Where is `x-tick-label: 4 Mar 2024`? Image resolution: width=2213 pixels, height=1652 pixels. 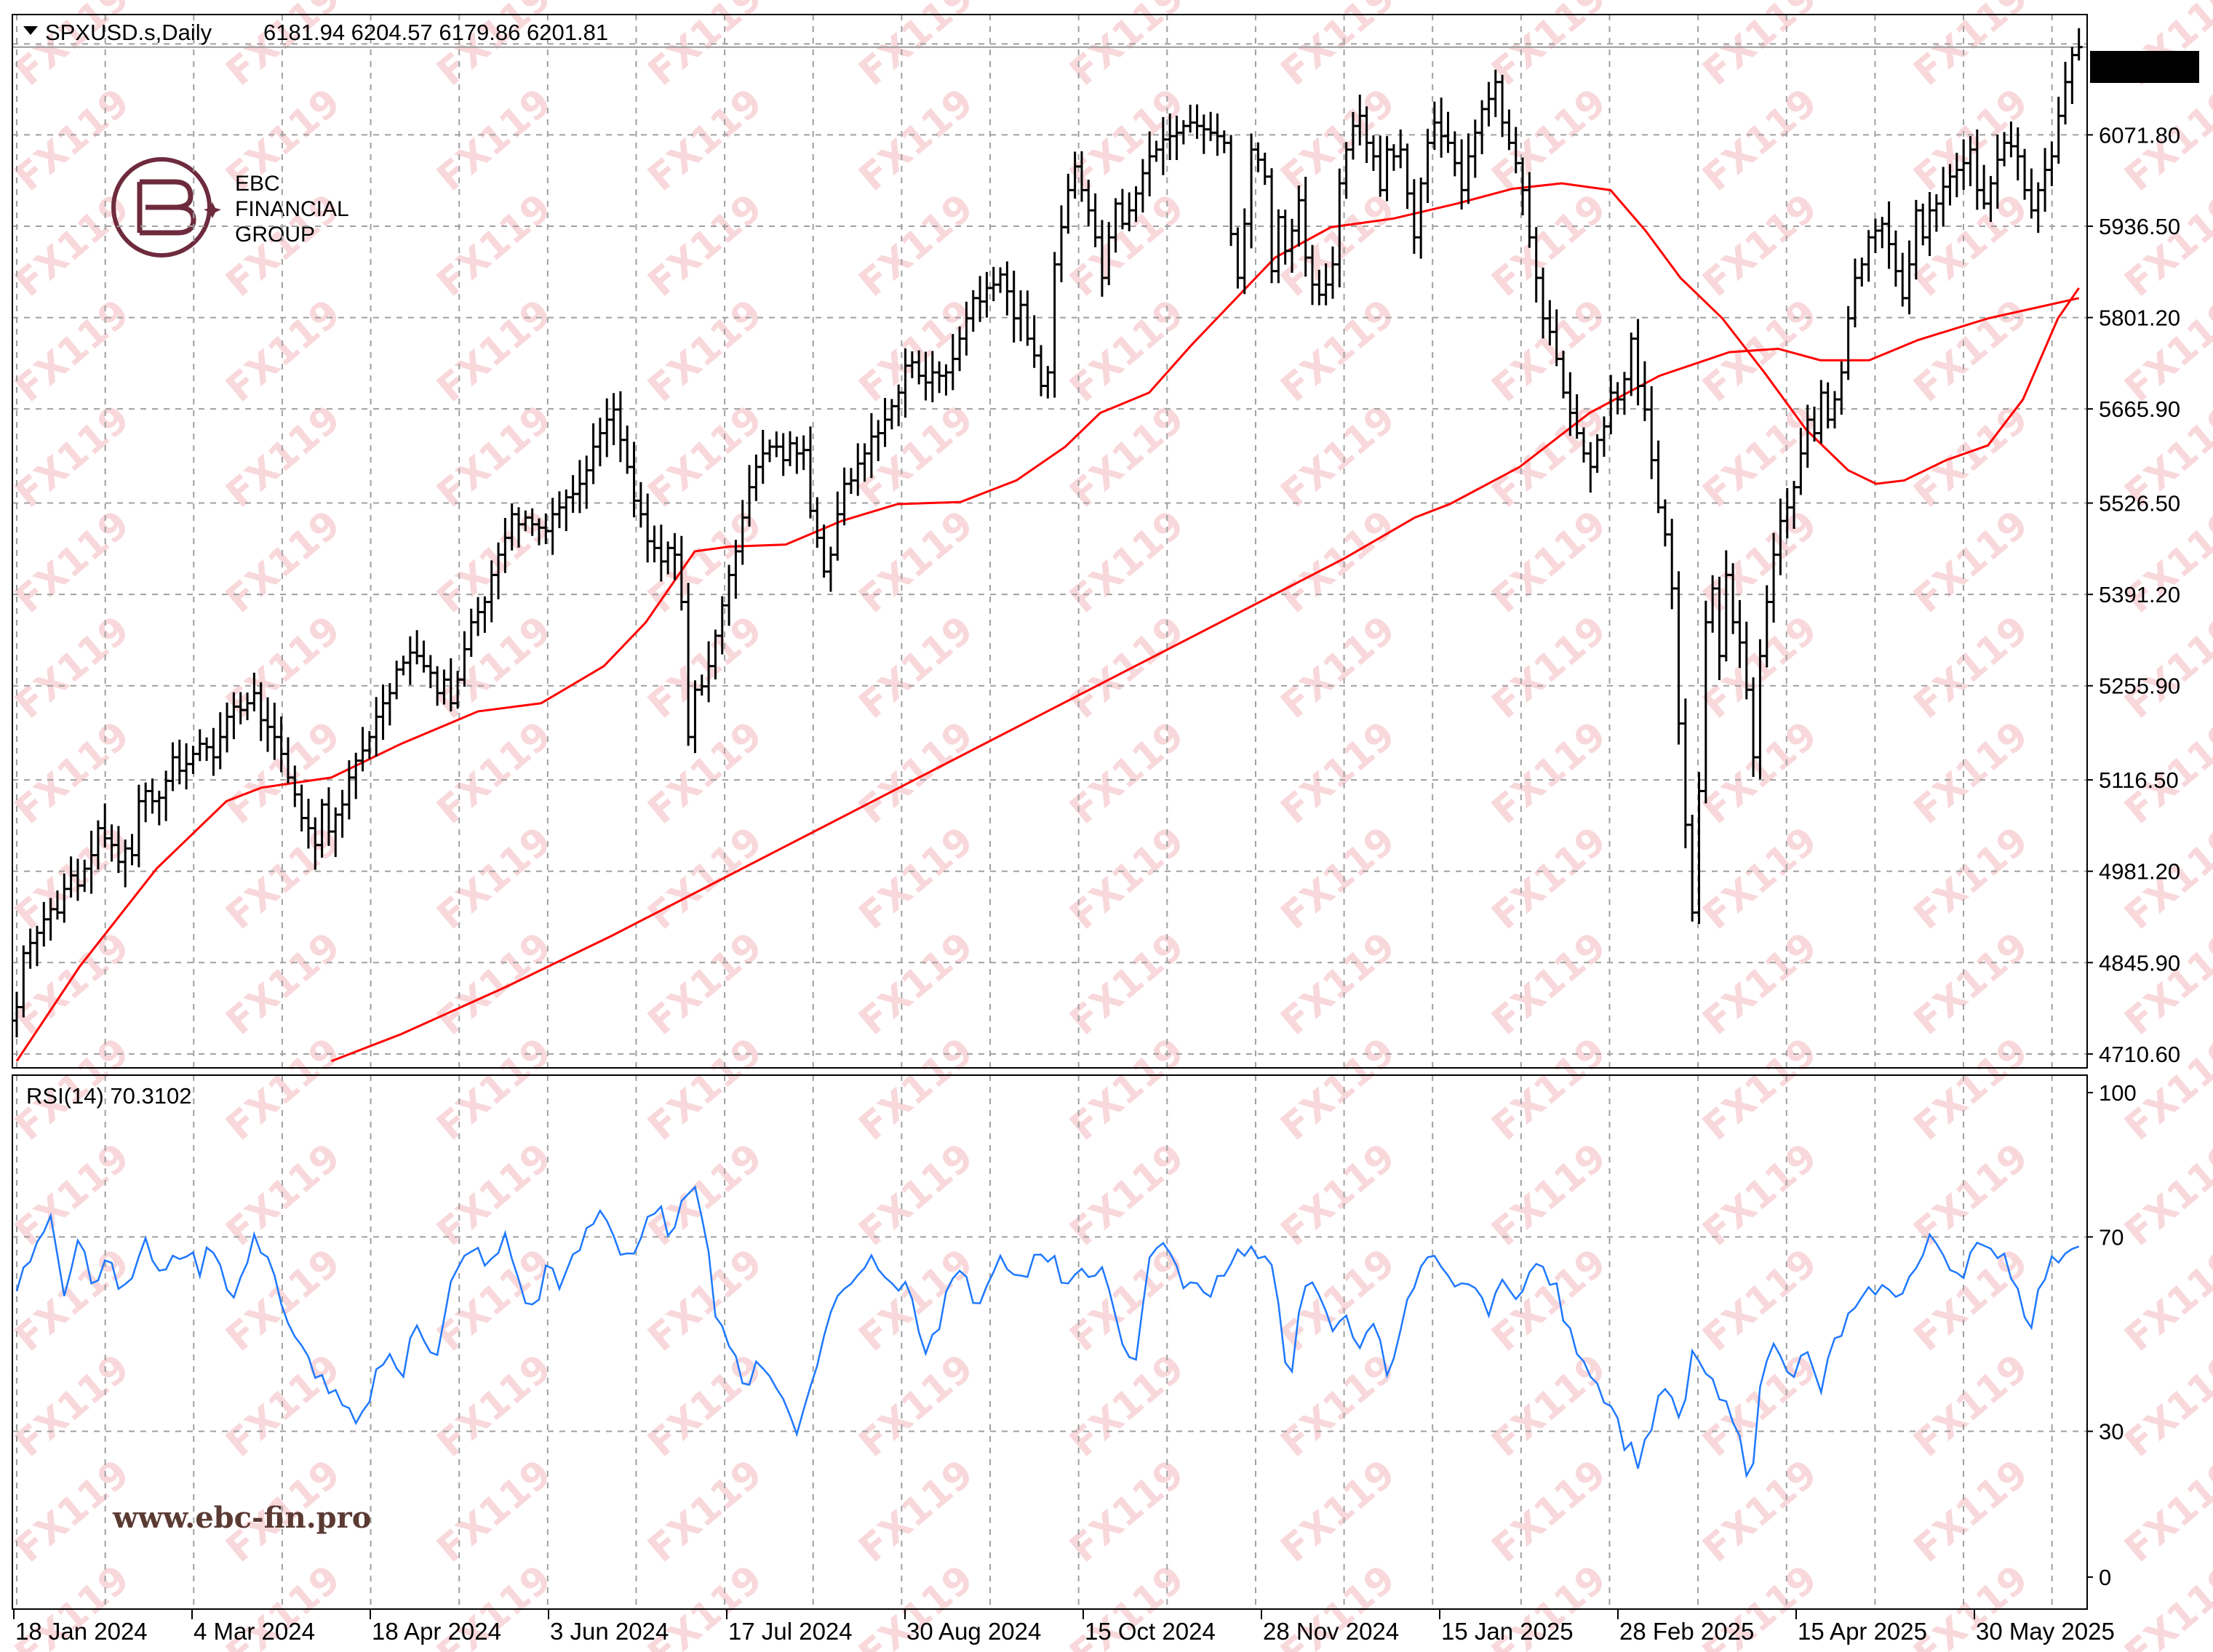 x-tick-label: 4 Mar 2024 is located at coordinates (254, 1632).